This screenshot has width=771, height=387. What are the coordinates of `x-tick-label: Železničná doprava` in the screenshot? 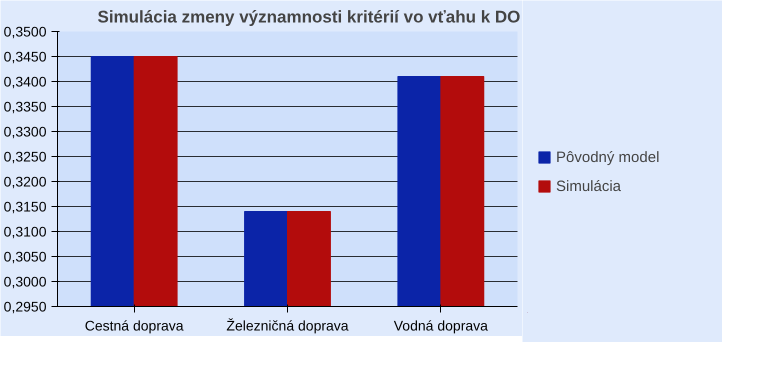 It's located at (287, 326).